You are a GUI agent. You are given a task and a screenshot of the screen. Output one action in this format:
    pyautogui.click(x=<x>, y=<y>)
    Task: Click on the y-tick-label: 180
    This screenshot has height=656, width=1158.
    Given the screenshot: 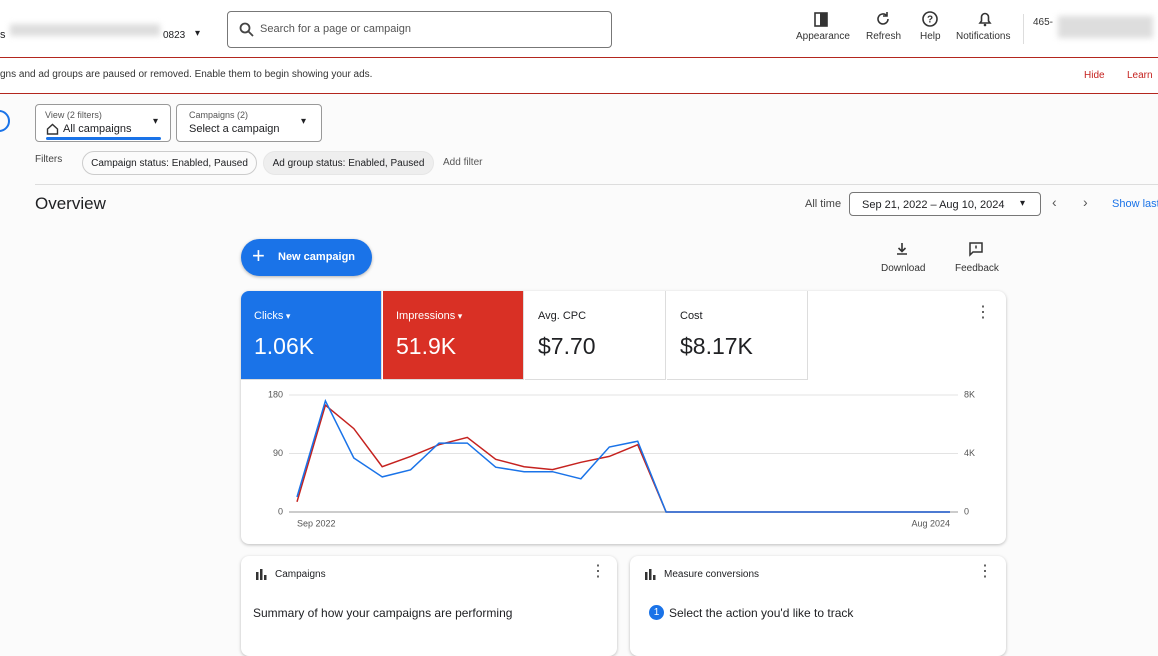 What is the action you would take?
    pyautogui.click(x=275, y=394)
    